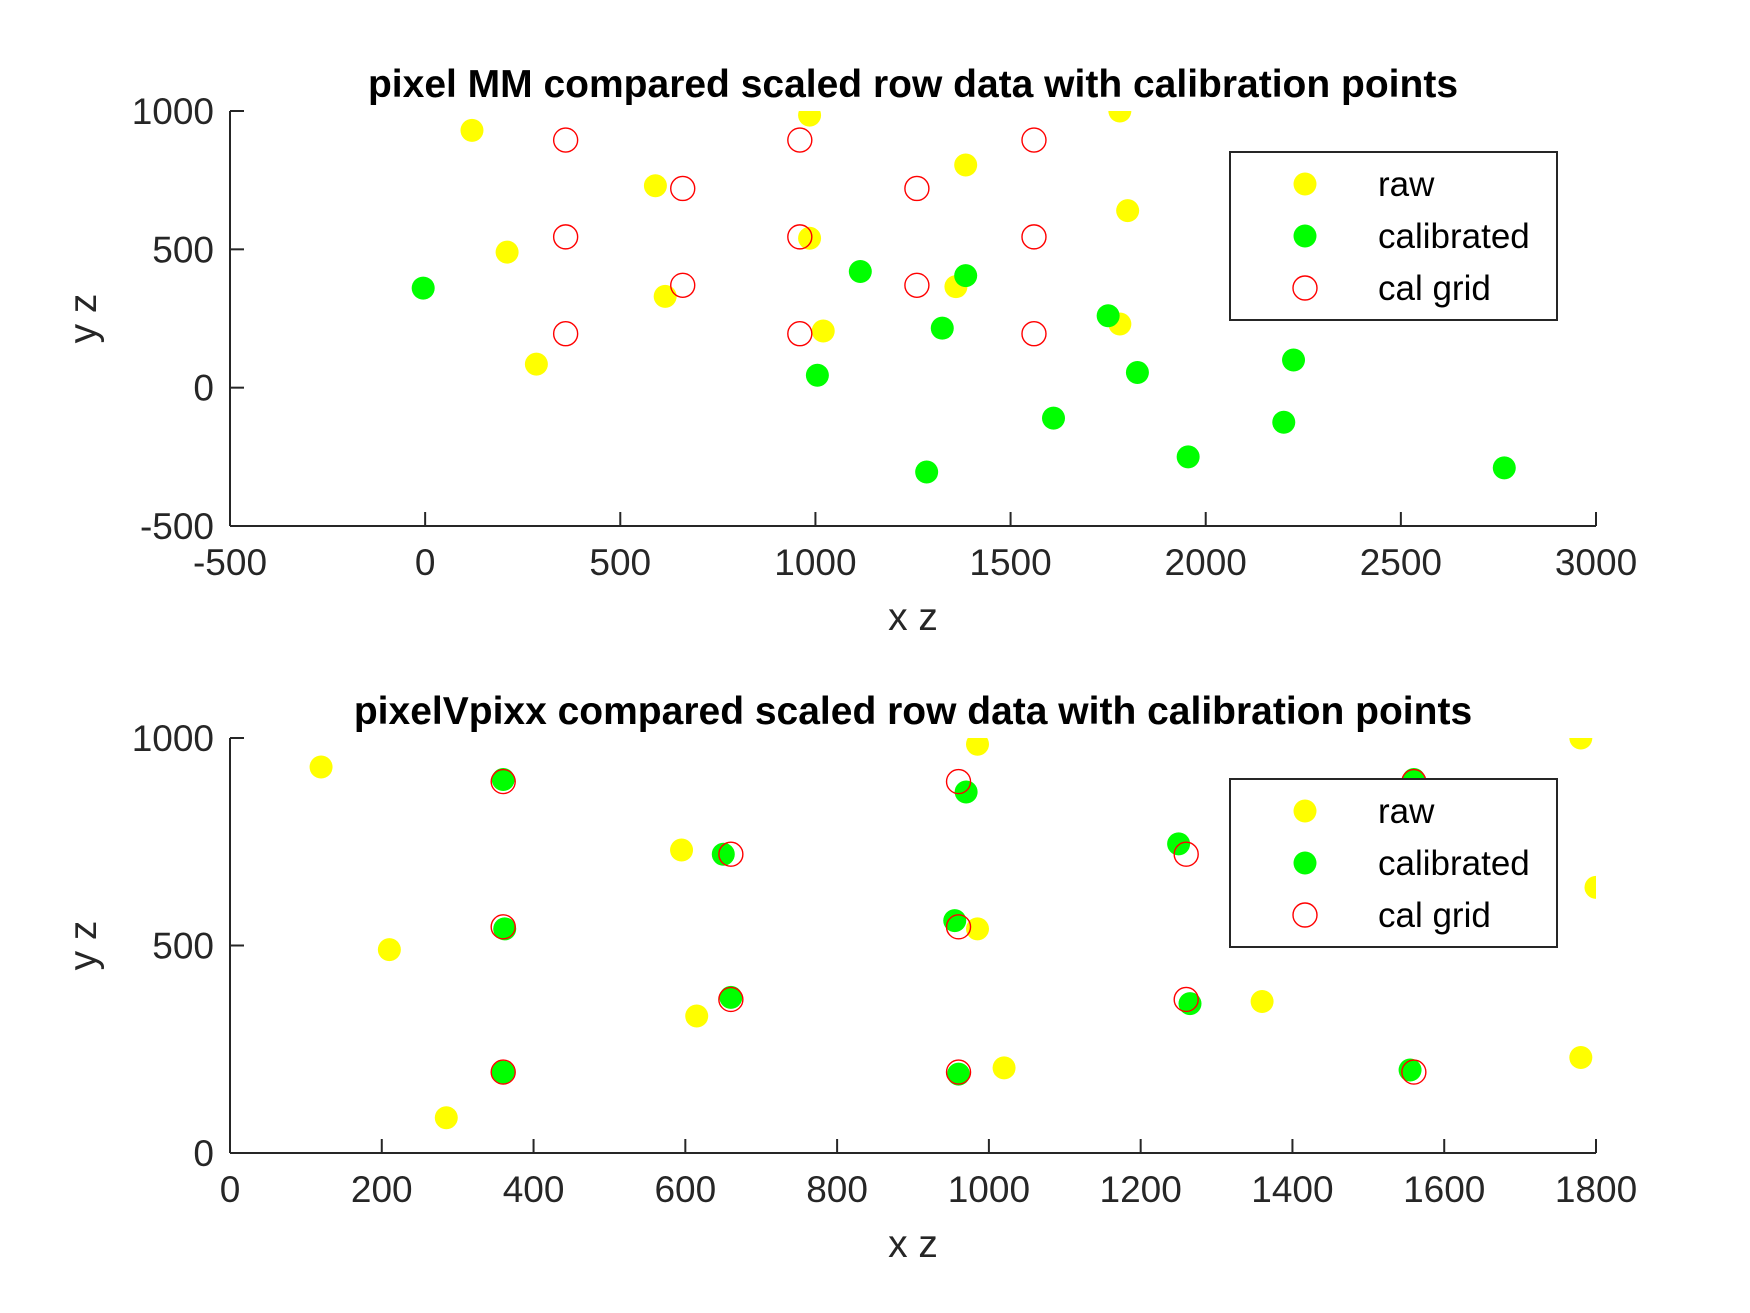  I want to click on x-tick-label: 200, so click(382, 1189).